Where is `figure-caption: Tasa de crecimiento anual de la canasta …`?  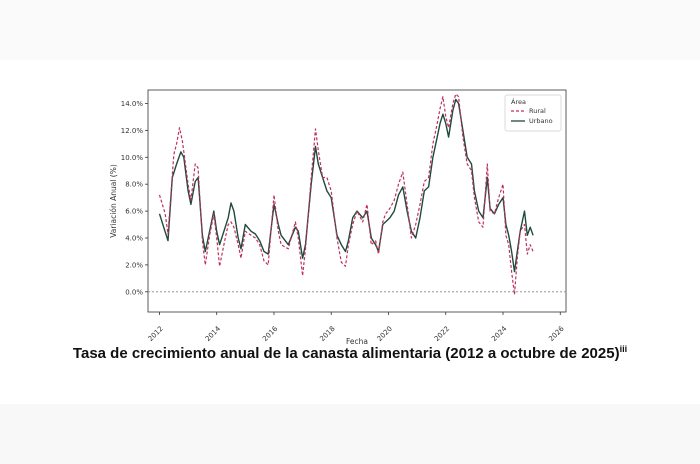
figure-caption: Tasa de crecimiento anual de la canasta … is located at coordinates (350, 353).